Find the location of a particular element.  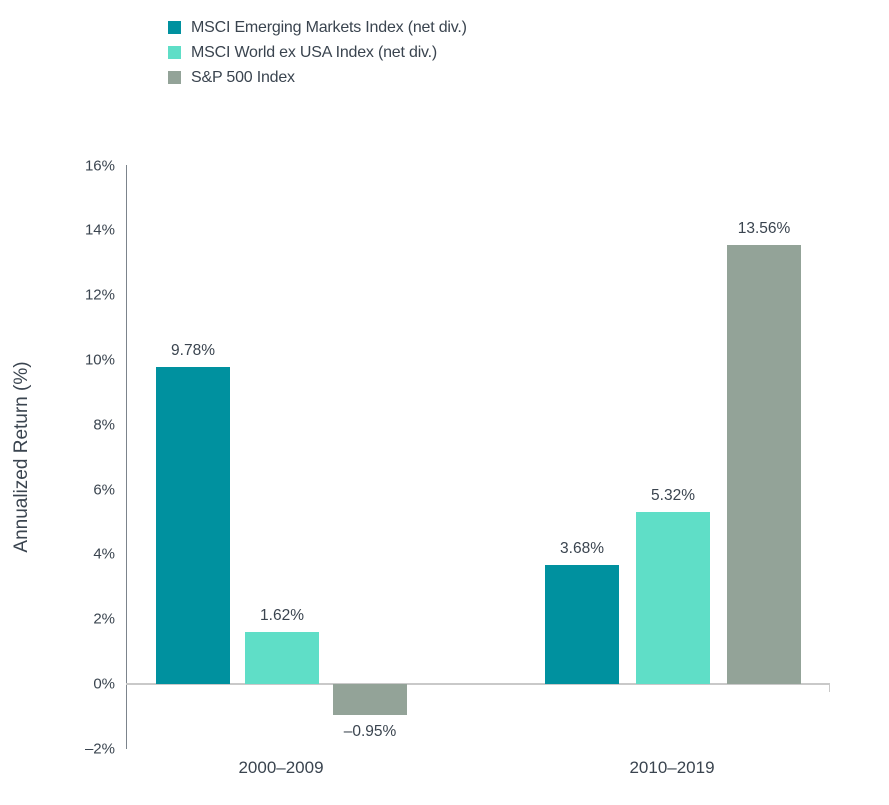

y-tick-label: 2% is located at coordinates (104, 619).